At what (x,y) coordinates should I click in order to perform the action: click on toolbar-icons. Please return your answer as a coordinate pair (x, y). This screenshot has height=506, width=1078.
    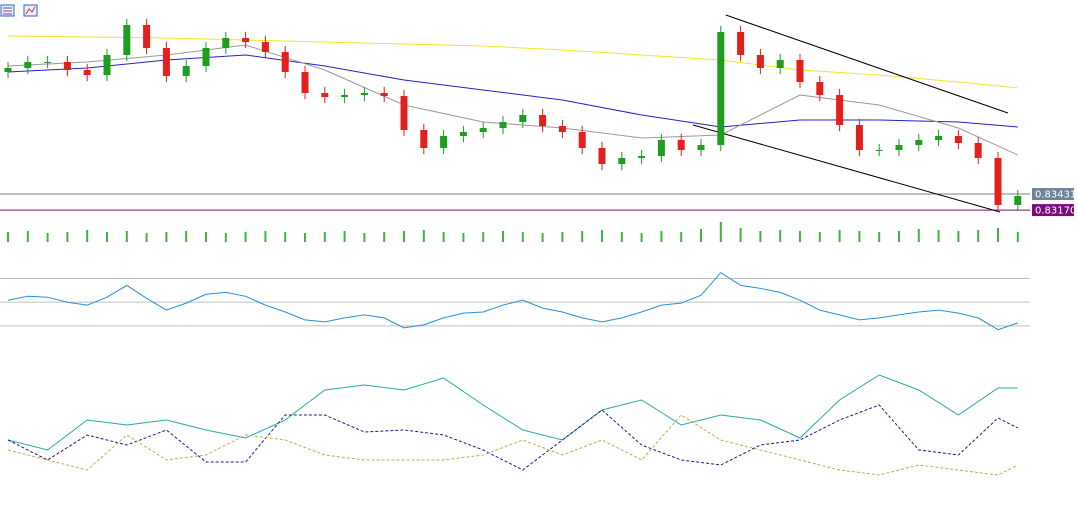
    Looking at the image, I should click on (19, 10).